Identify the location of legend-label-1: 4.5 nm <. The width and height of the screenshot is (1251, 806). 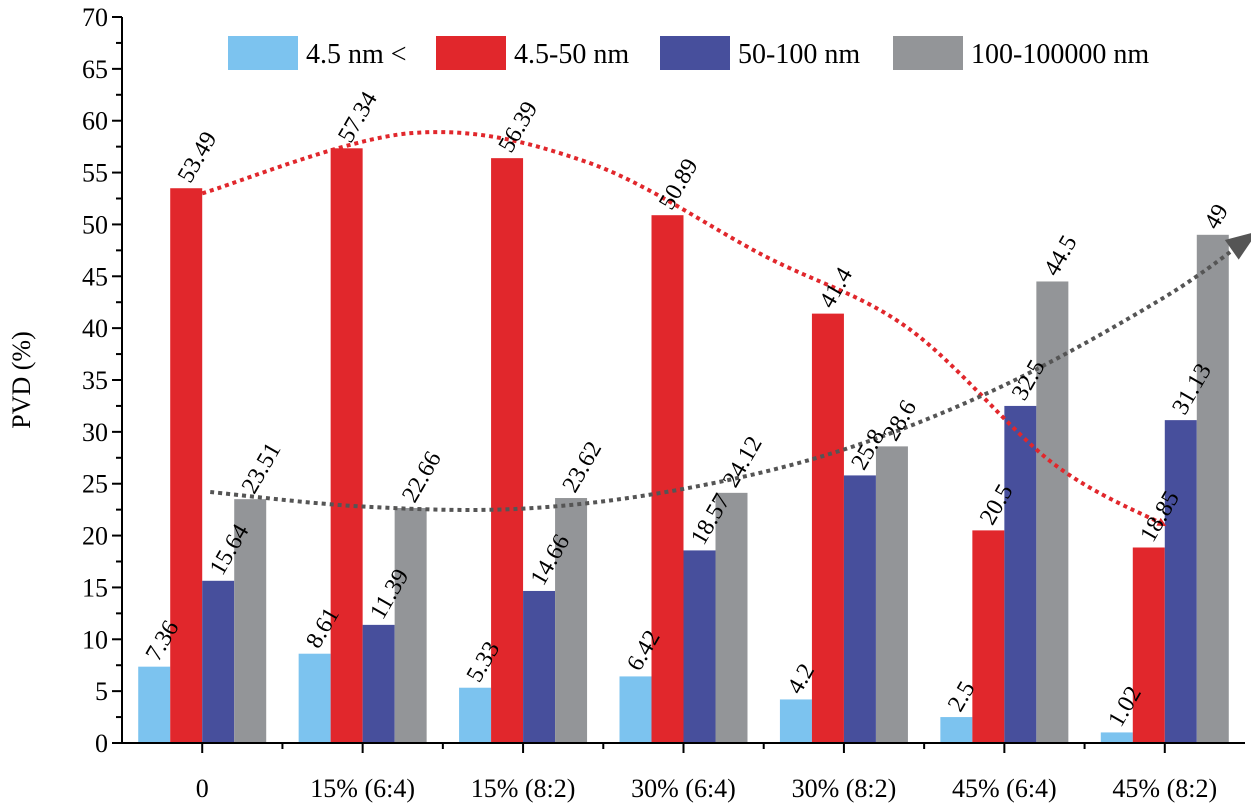
(356, 54).